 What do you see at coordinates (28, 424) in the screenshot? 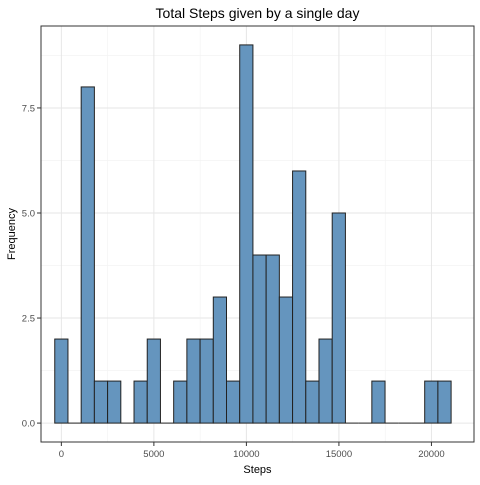
I see `y-tick-label: 0.0` at bounding box center [28, 424].